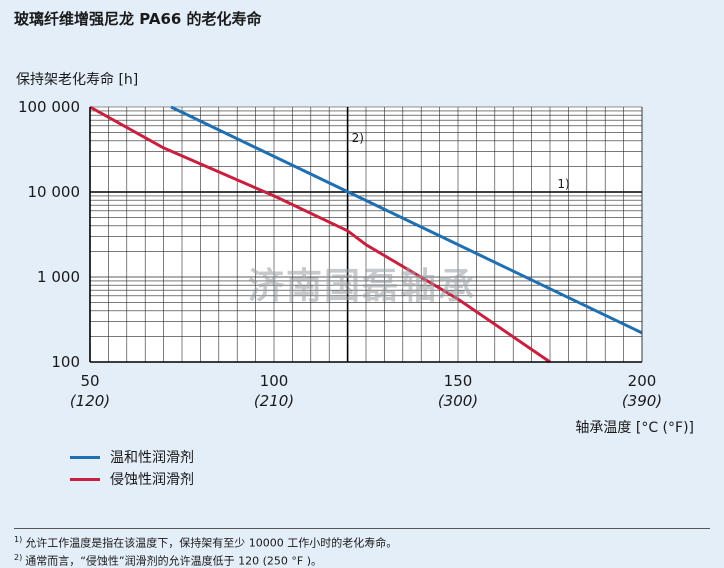 Image resolution: width=724 pixels, height=568 pixels. I want to click on x-tick-sublabel: (120), so click(90, 401).